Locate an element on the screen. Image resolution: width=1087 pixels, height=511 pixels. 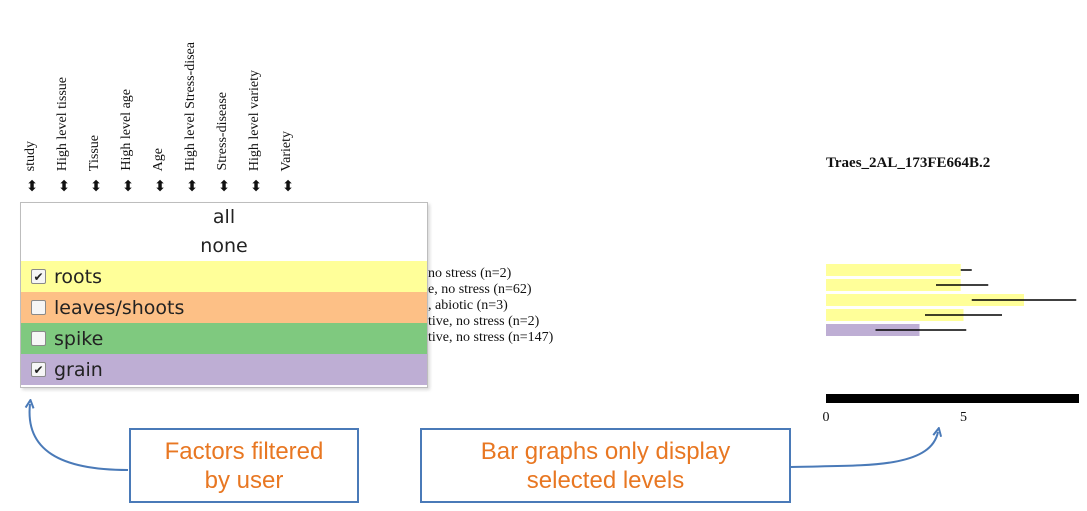
chart-tick-label: 5 is located at coordinates (963, 417).